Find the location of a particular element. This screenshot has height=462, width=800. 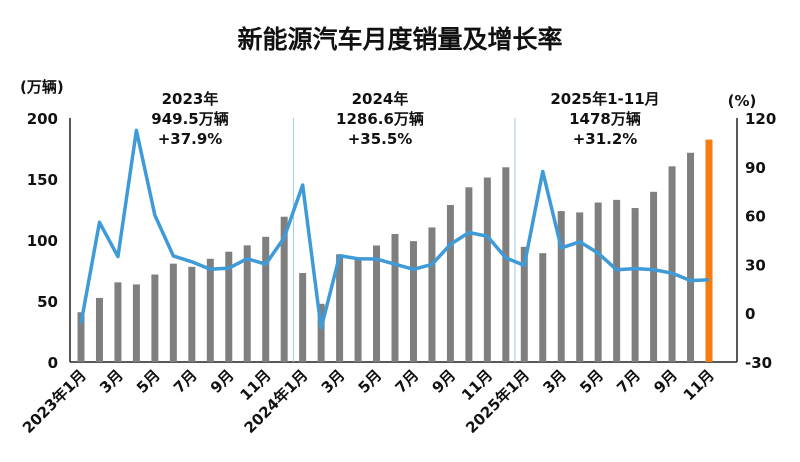

right-unit-label: (%) is located at coordinates (742, 101).